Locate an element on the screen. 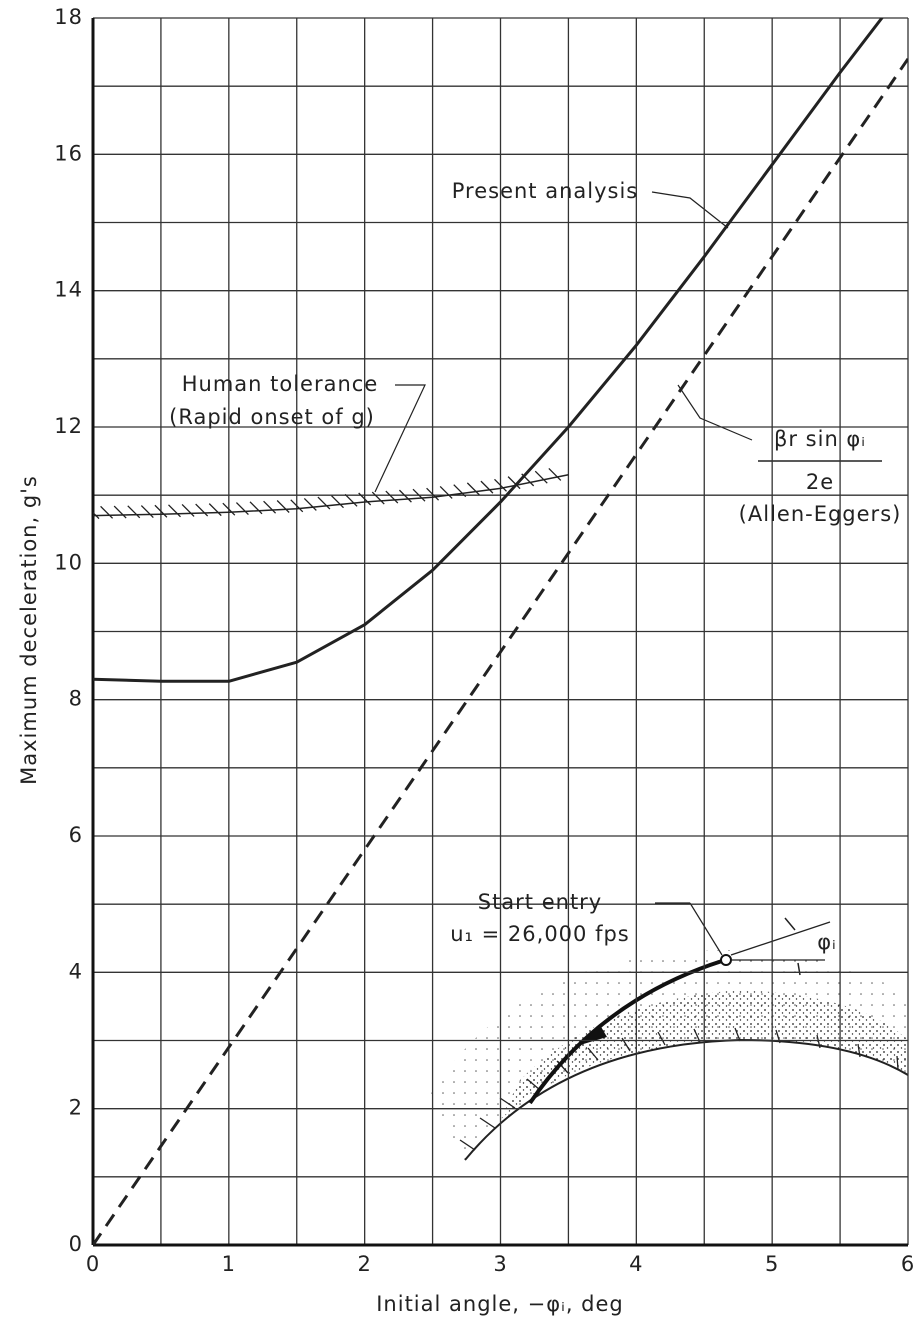 This screenshot has width=919, height=1322. x-tick-label: 3 is located at coordinates (500, 1264).